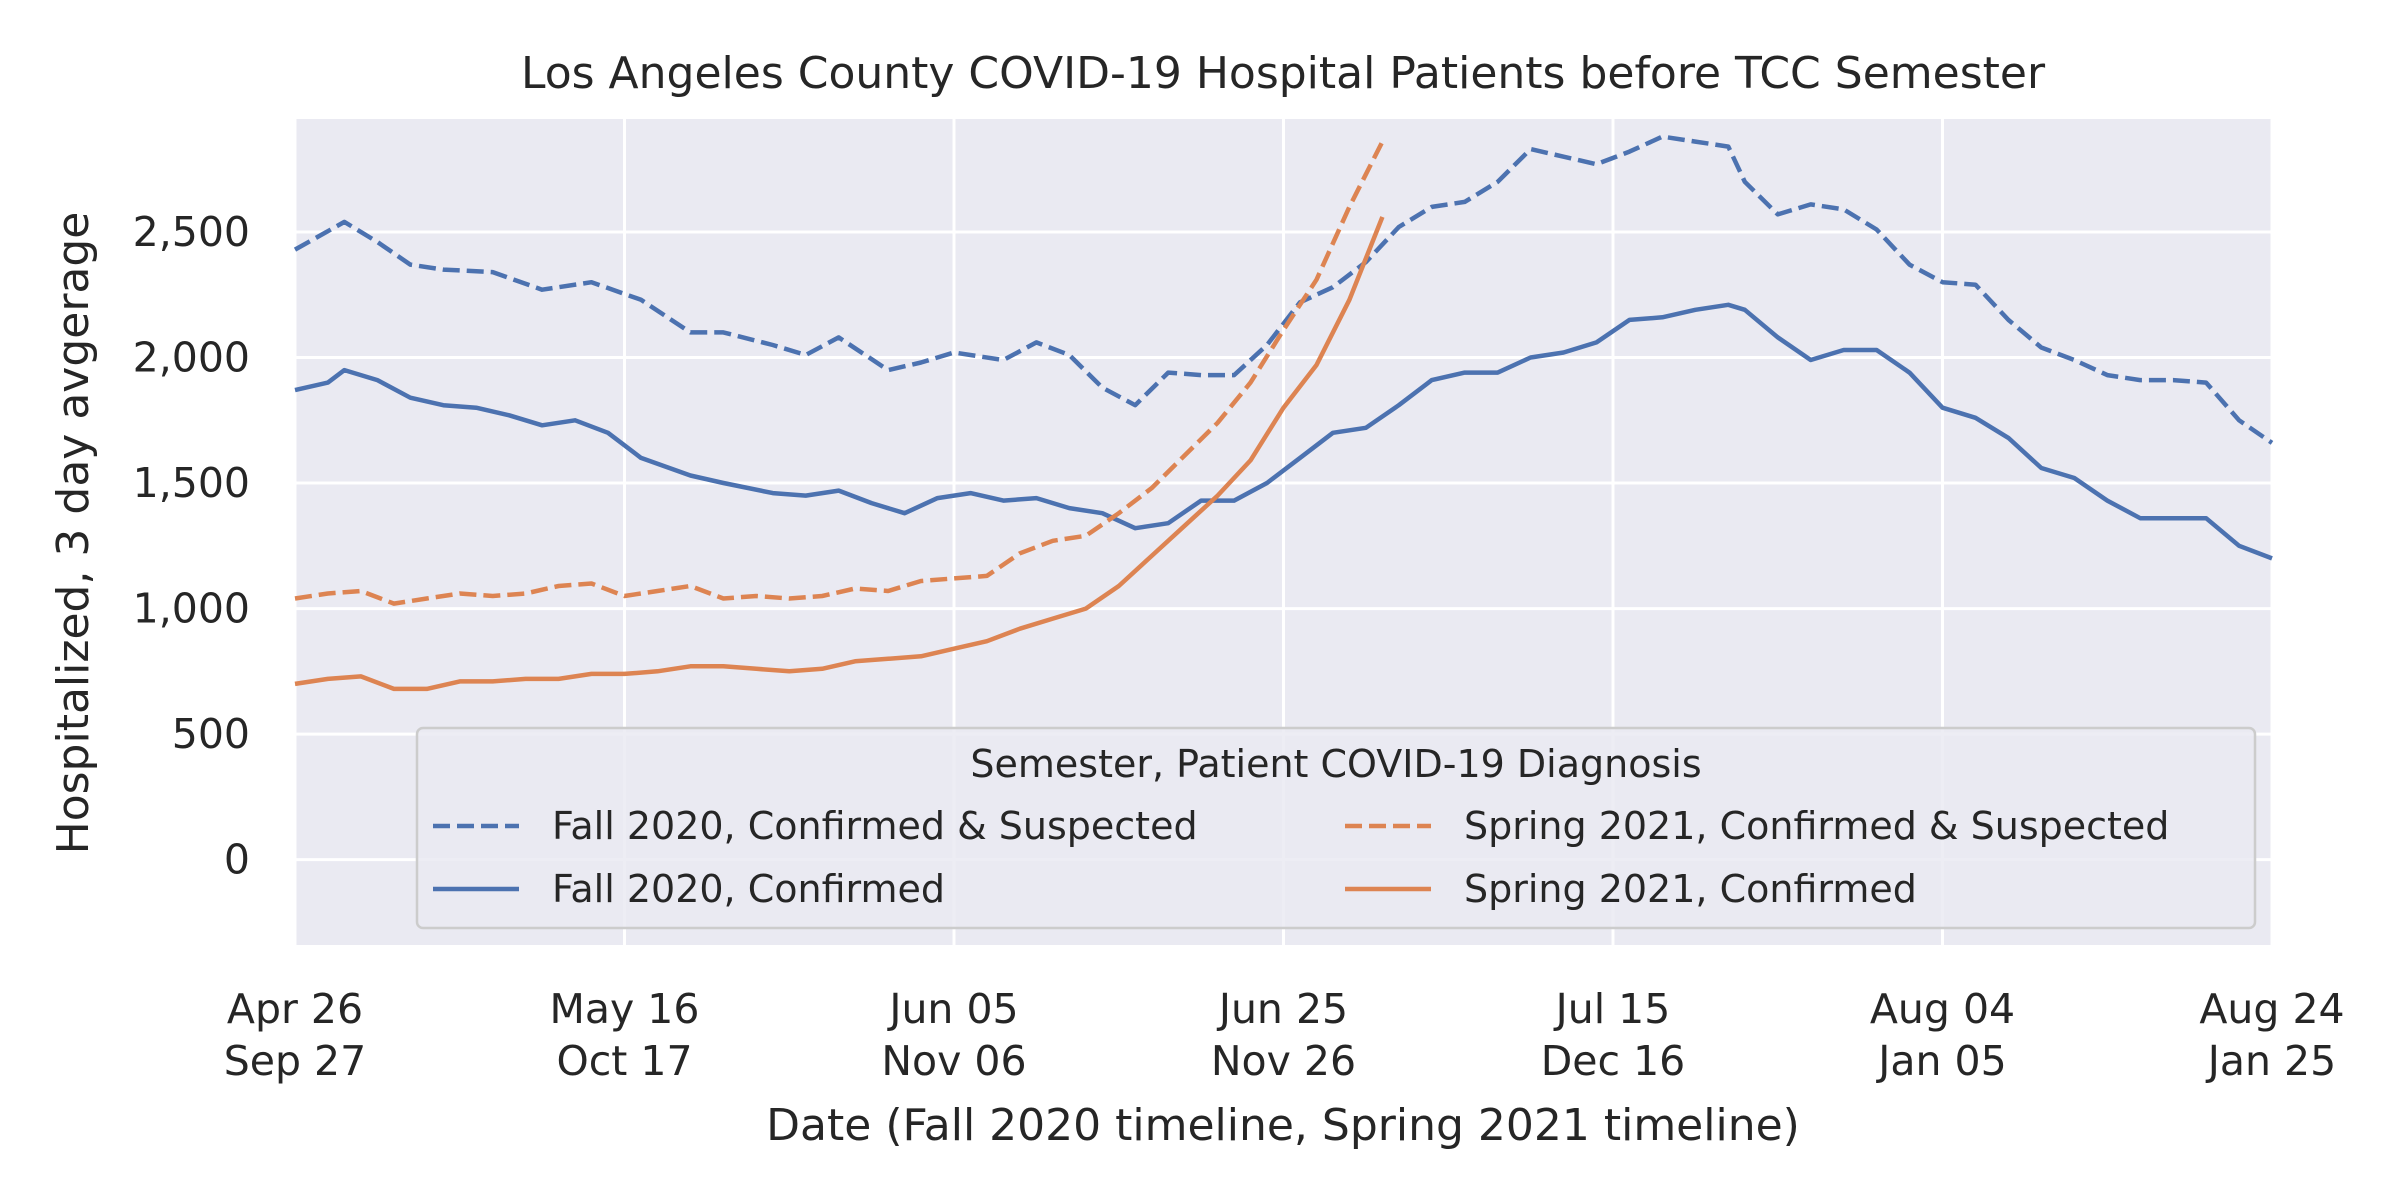 This screenshot has width=2400, height=1200. Describe the element at coordinates (295, 1009) in the screenshot. I see `x-tick-label: Apr 26` at that location.